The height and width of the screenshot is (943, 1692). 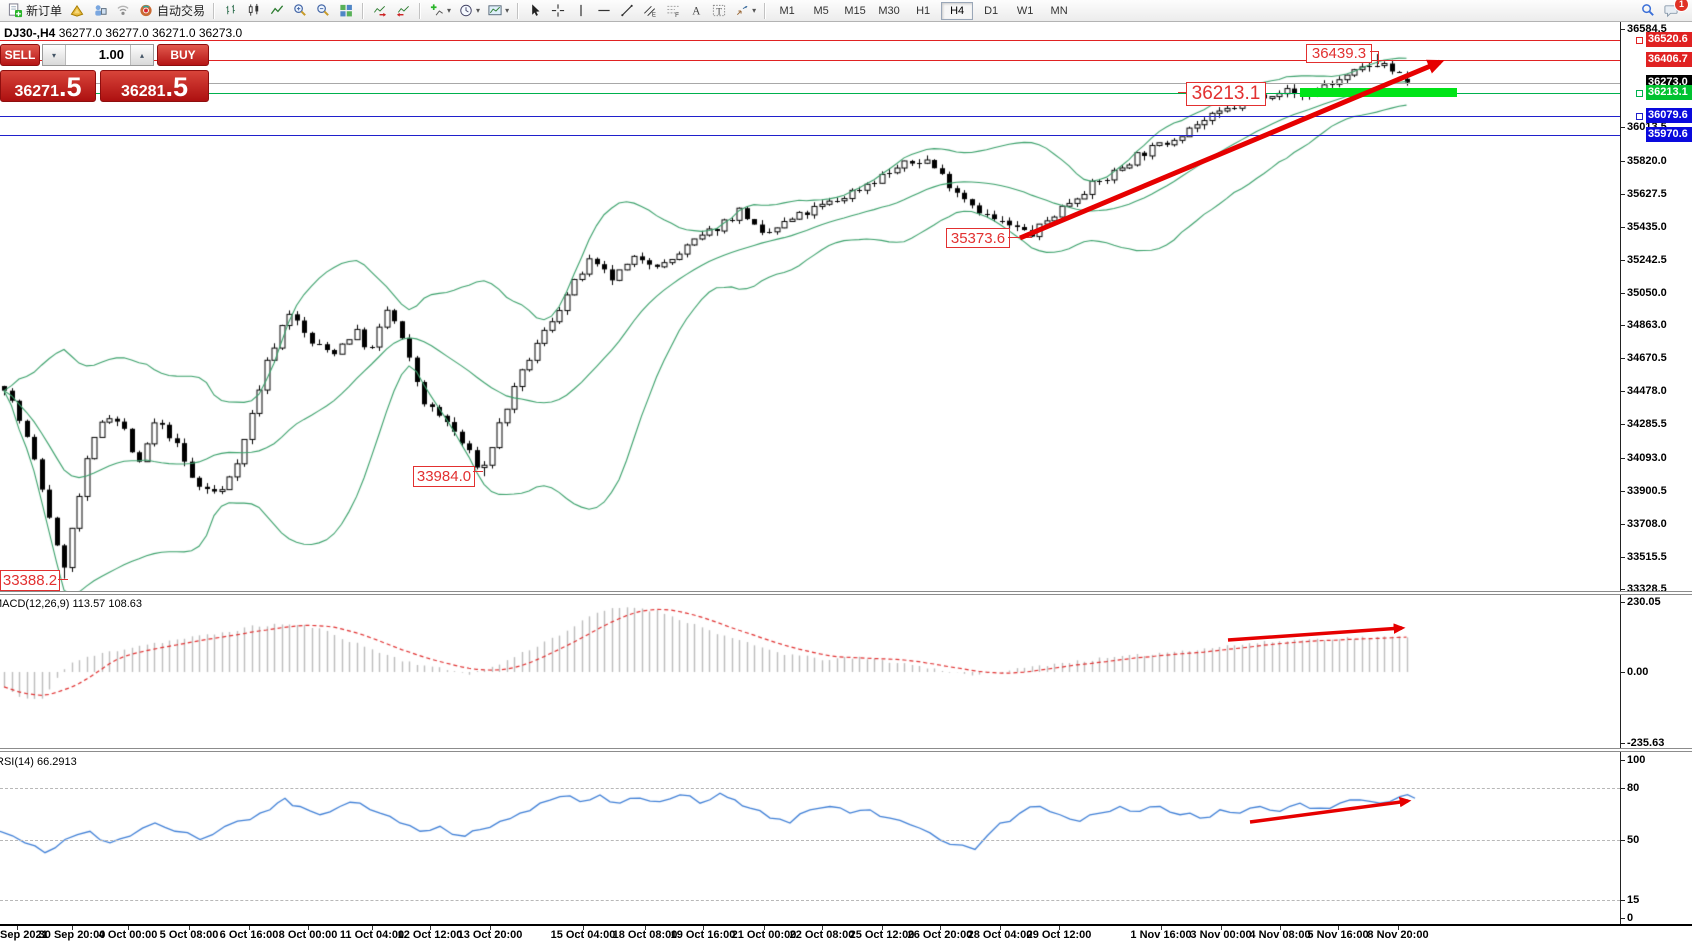 I want to click on tile-windows-button, so click(x=346, y=10).